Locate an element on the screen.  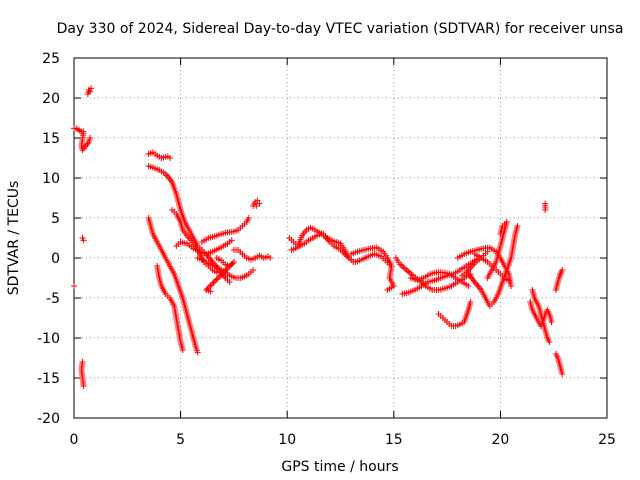
y-tick-label: -20 is located at coordinates (48, 419).